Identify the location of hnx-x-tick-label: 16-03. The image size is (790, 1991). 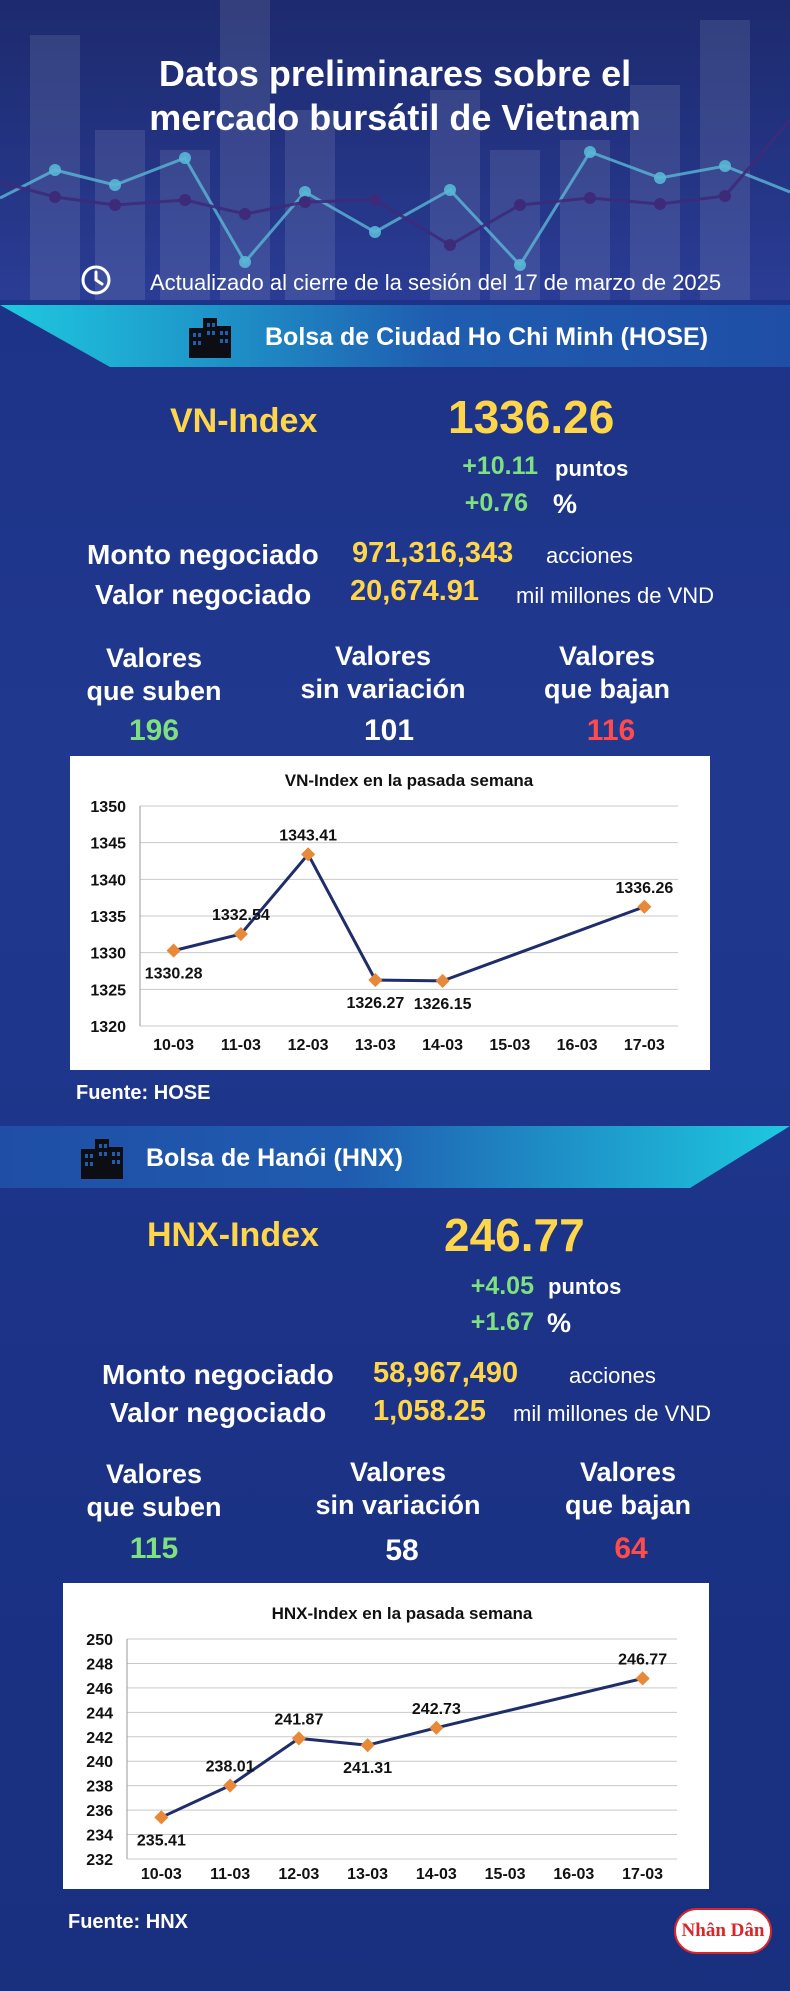
(573, 1874).